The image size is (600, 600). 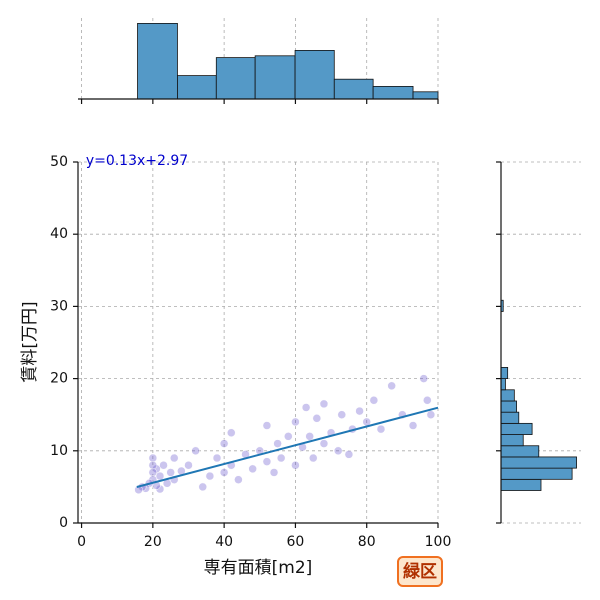 What do you see at coordinates (296, 542) in the screenshot?
I see `x-tick-label: 60` at bounding box center [296, 542].